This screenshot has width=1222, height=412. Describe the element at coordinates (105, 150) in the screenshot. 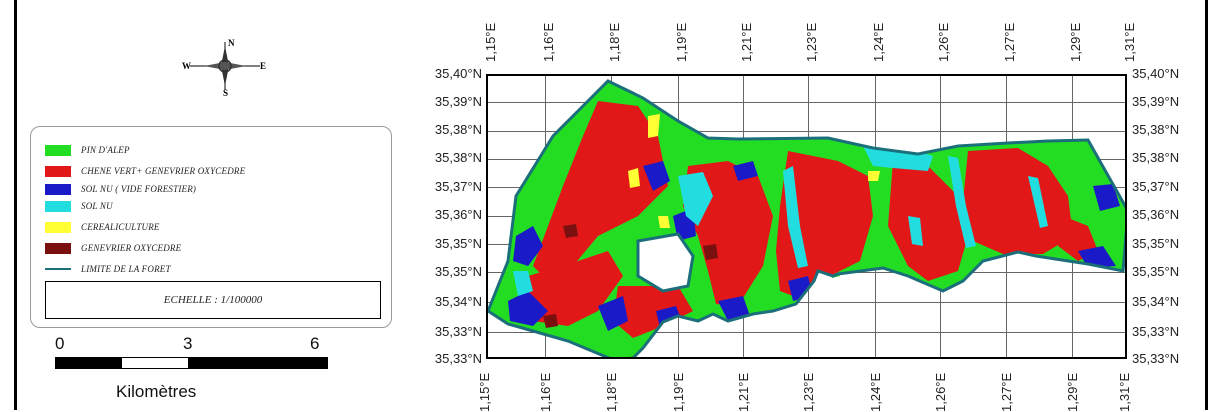

I see `legend-label: PIN D'ALEP` at that location.